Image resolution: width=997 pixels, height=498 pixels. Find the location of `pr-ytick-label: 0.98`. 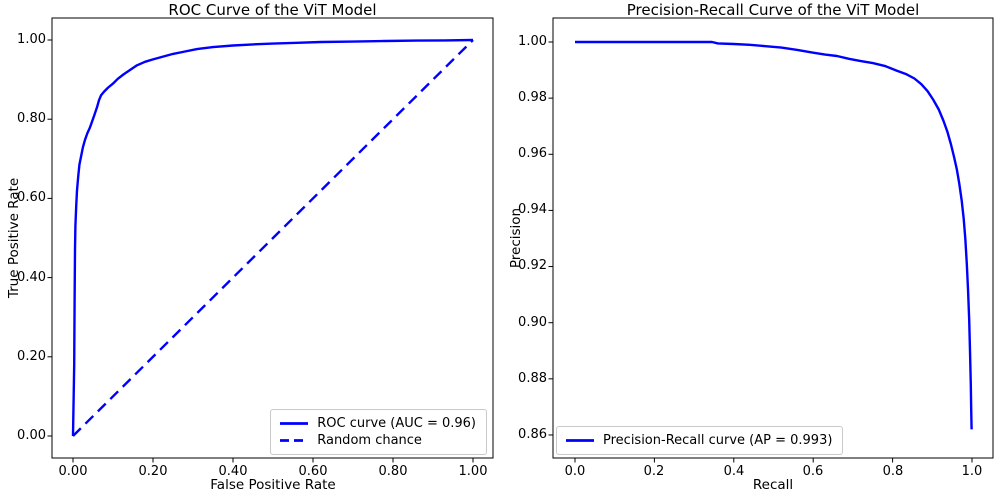

pr-ytick-label: 0.98 is located at coordinates (532, 97).